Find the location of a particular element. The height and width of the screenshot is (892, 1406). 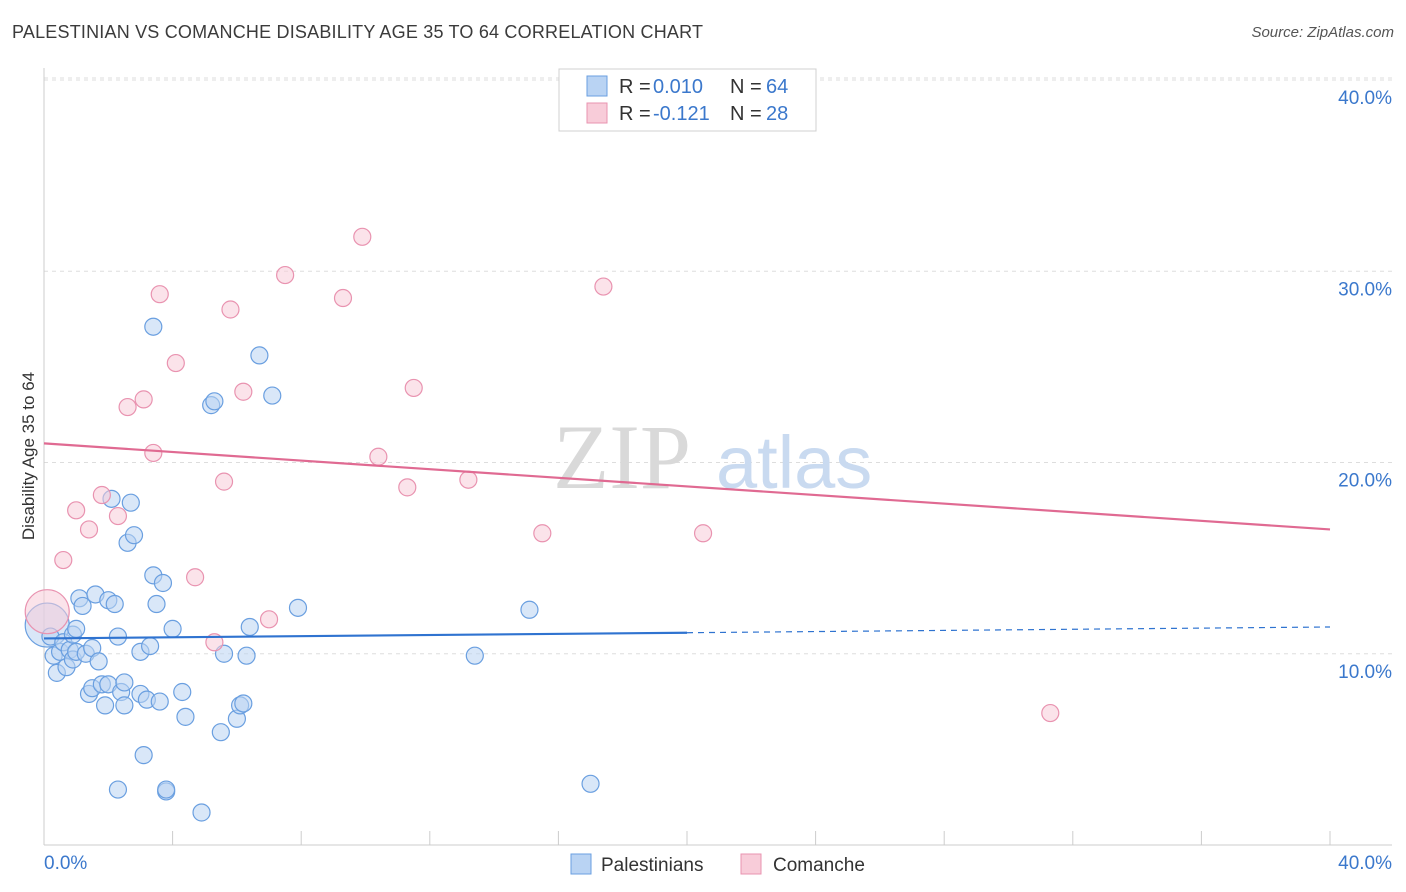

bottom-legend-label-comanche: Comanche is located at coordinates (819, 865).